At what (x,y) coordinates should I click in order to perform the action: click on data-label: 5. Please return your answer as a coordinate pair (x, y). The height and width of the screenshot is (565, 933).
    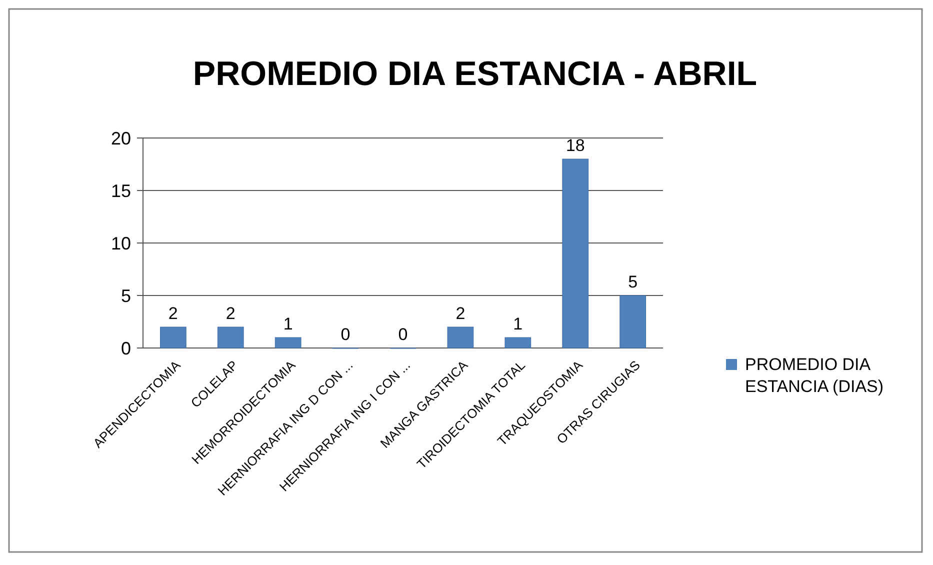
    Looking at the image, I should click on (633, 282).